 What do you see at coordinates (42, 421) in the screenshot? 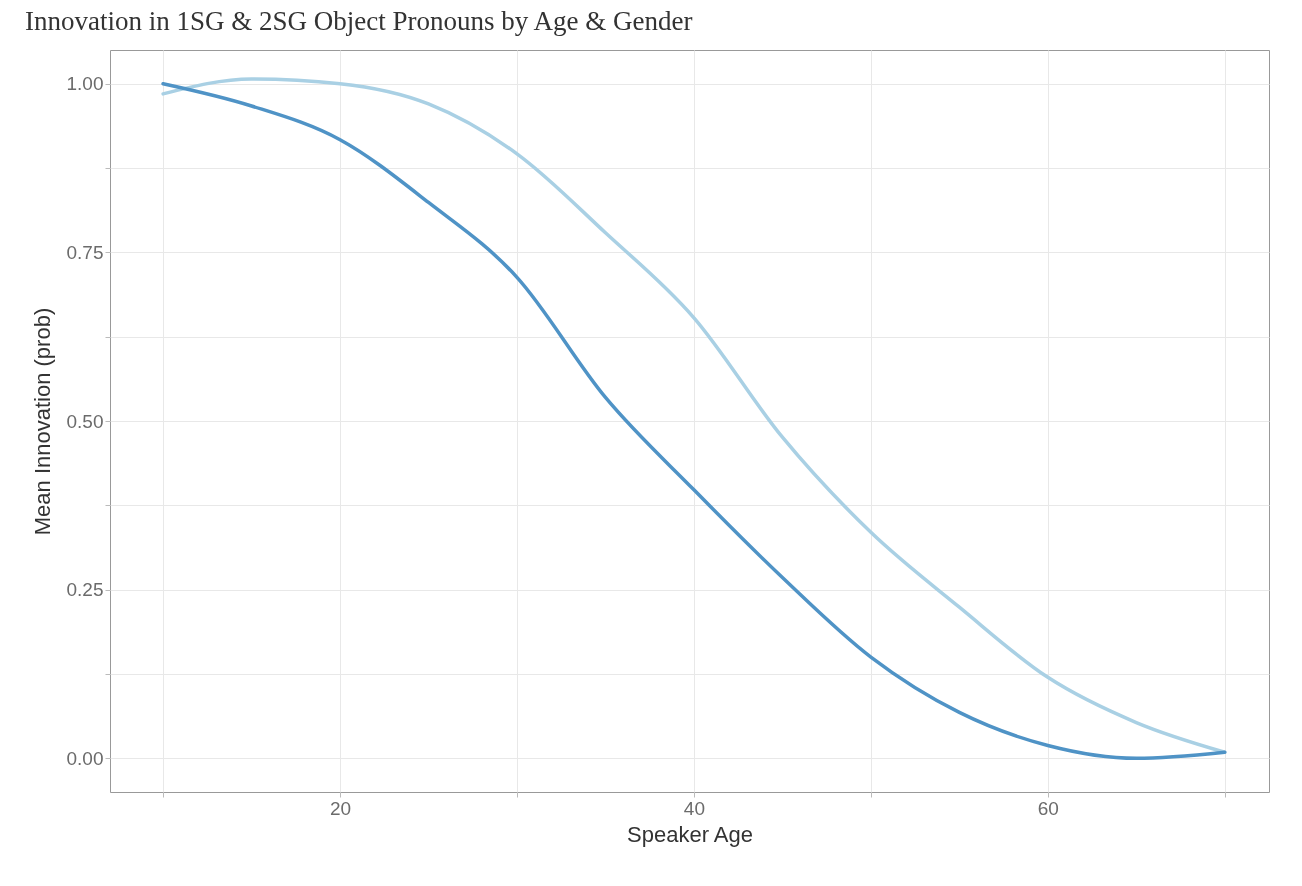
I see `y-axis-title: Mean Innovation (prob)` at bounding box center [42, 421].